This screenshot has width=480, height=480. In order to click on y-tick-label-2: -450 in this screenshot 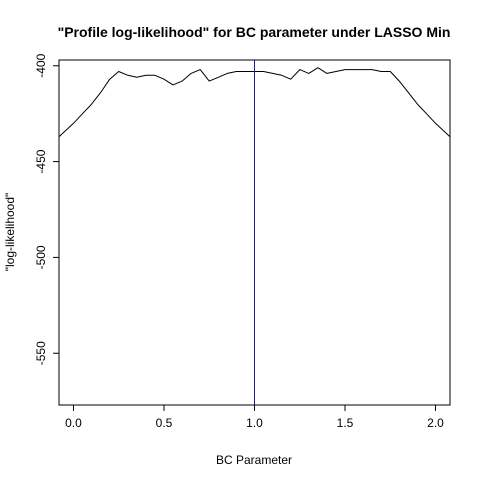, I will do `click(41, 161)`.